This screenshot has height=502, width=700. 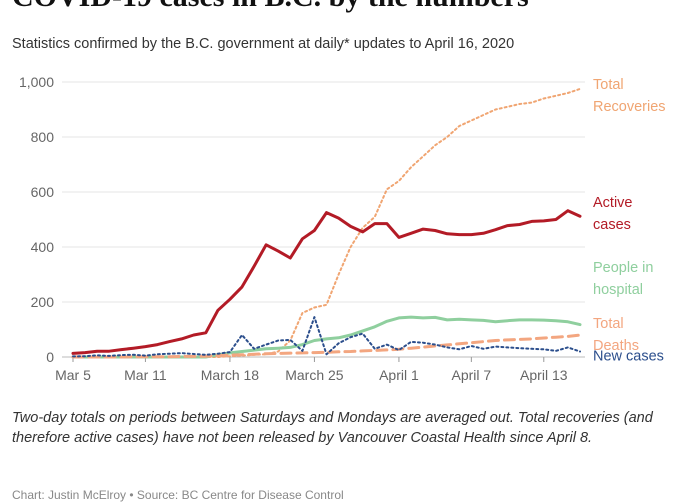 What do you see at coordinates (472, 375) in the screenshot?
I see `x-tick-label: April 7` at bounding box center [472, 375].